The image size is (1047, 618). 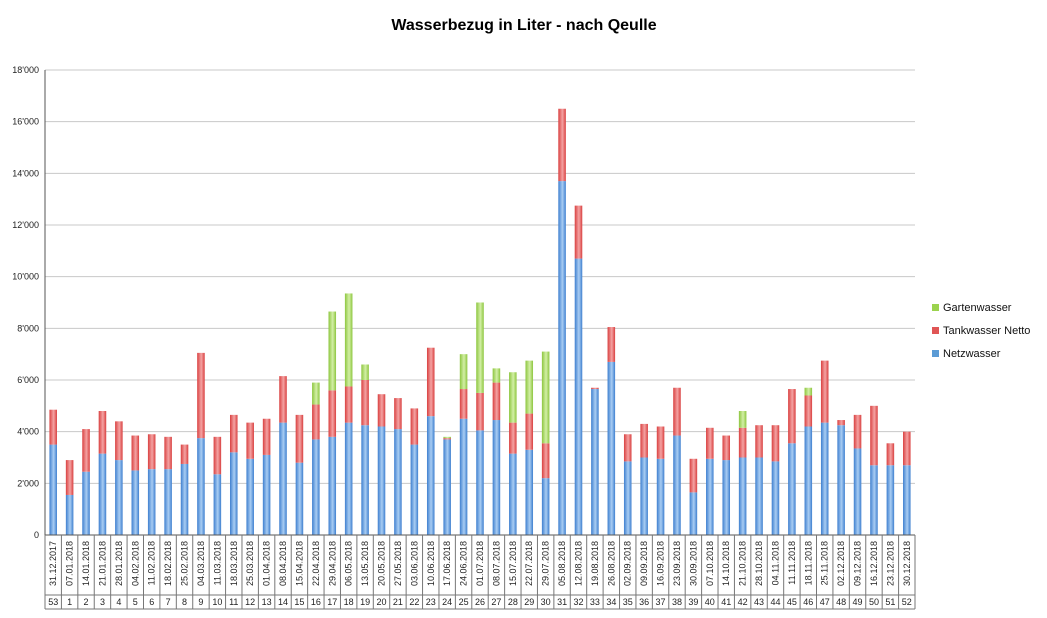 I want to click on x-date-label: 18.02.2018, so click(x=168, y=563).